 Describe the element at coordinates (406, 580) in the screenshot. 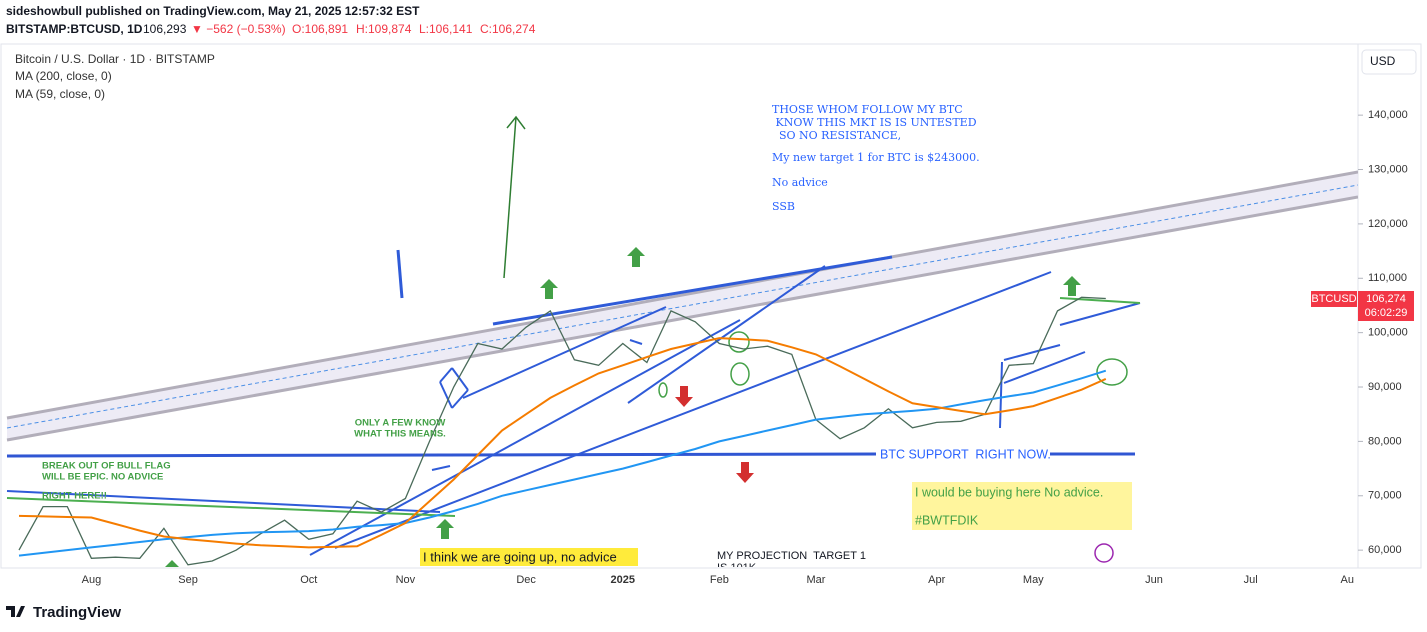

I see `x-tick-label: Nov` at that location.